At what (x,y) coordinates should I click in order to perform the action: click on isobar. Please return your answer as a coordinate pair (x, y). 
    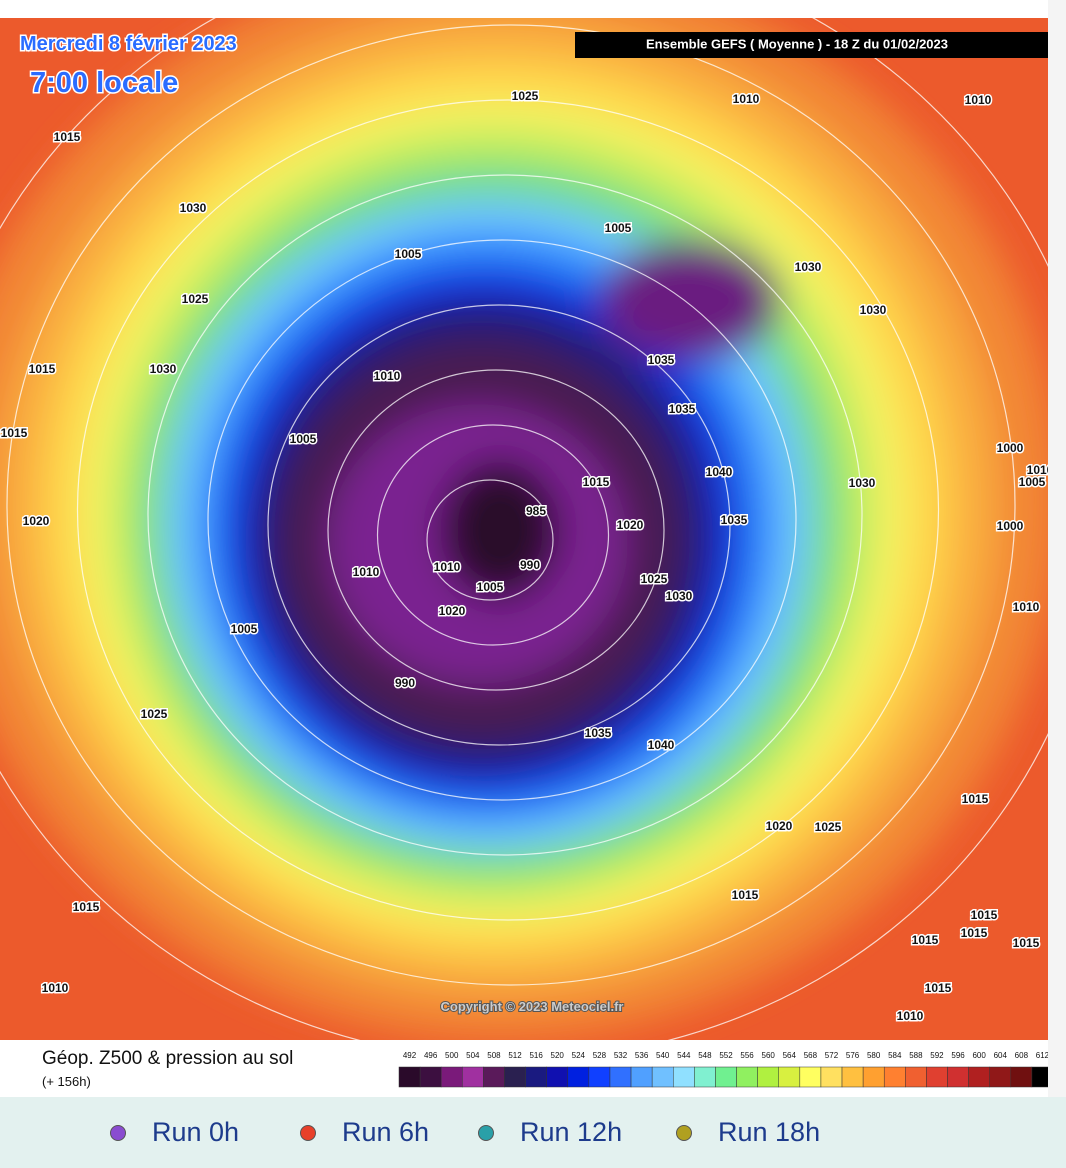
    Looking at the image, I should click on (490, 540).